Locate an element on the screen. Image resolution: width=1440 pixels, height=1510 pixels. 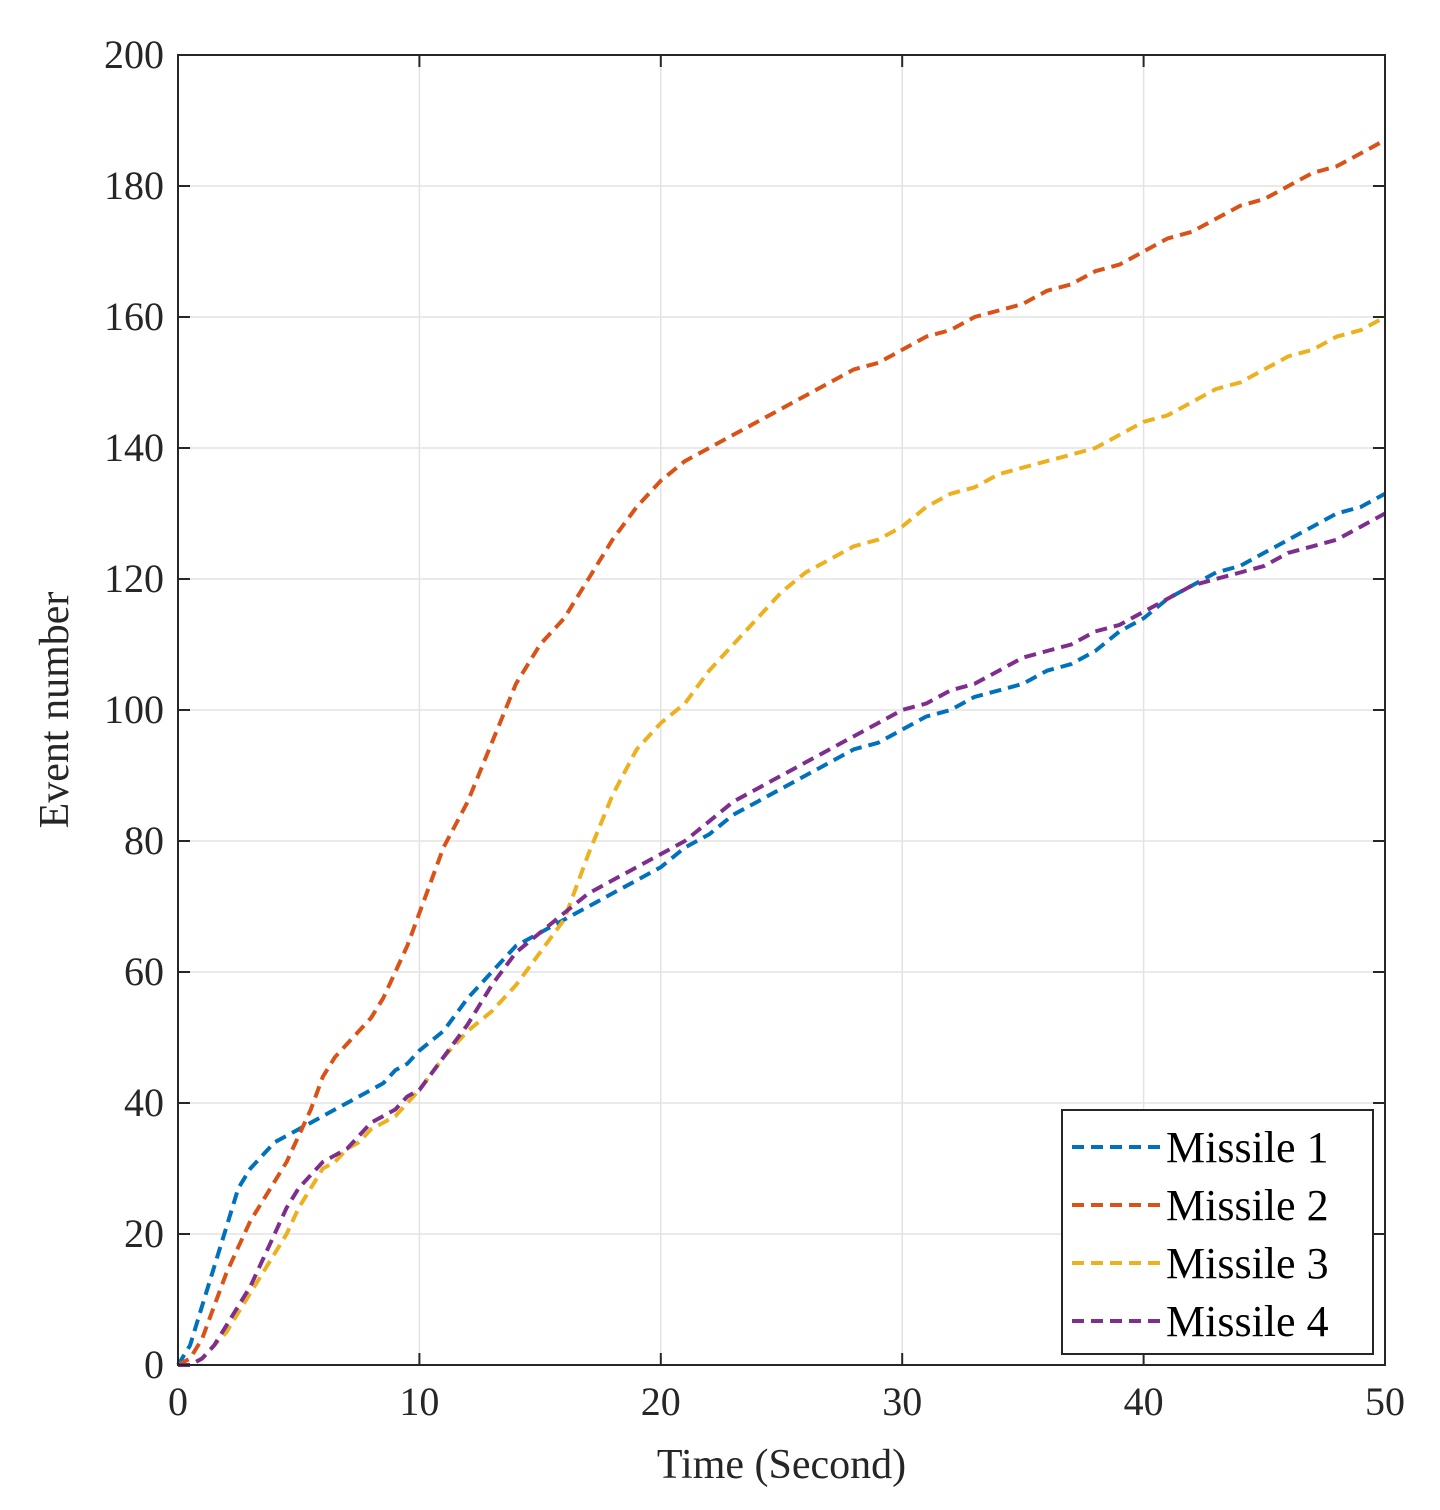
legend-label-missile-3: Missile 3 is located at coordinates (1247, 1263).